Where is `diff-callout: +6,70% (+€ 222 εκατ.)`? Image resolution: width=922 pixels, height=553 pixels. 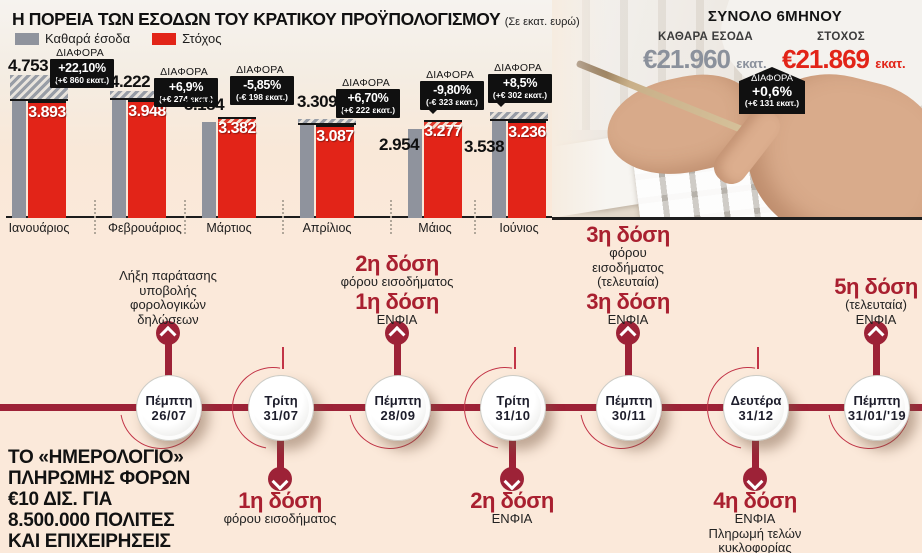 diff-callout: +6,70% (+€ 222 εκατ.) is located at coordinates (368, 103).